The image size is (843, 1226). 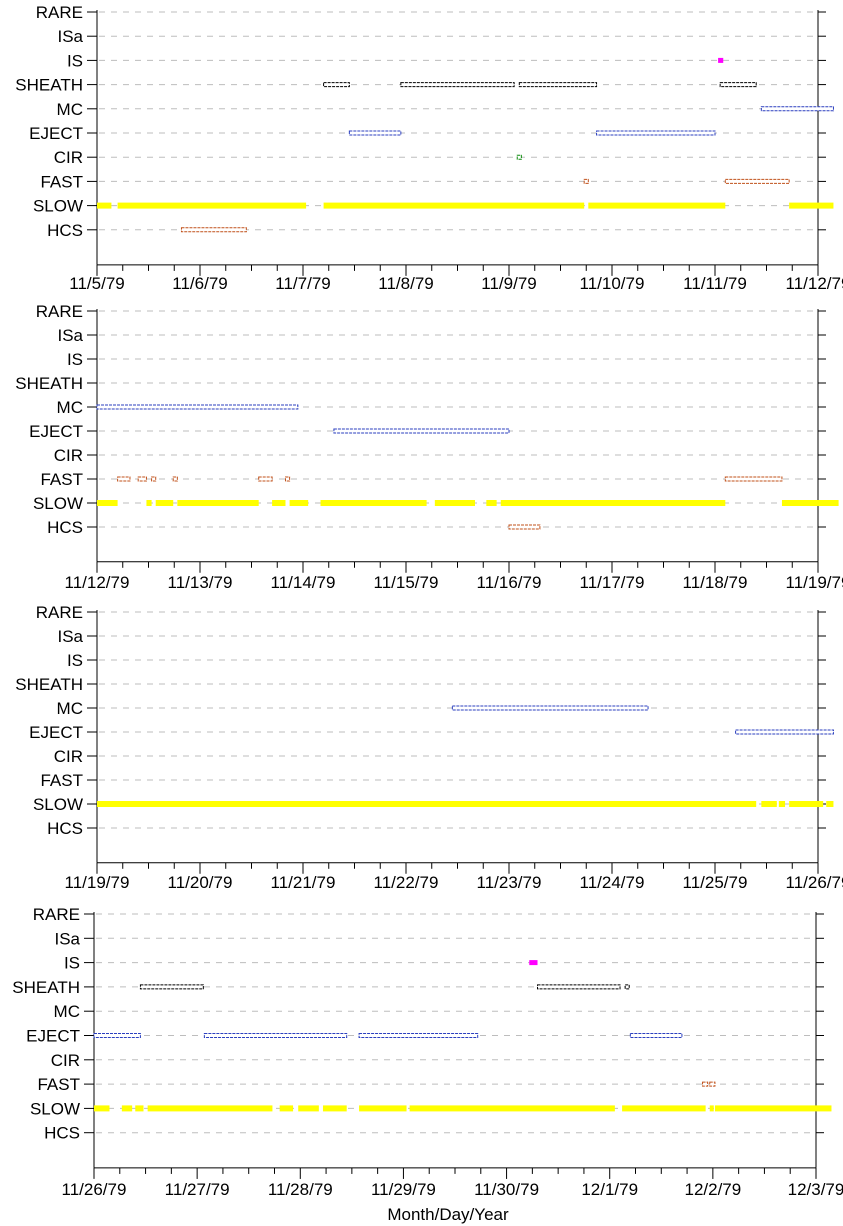 What do you see at coordinates (406, 882) in the screenshot?
I see `x-tick-label: 11/22/79` at bounding box center [406, 882].